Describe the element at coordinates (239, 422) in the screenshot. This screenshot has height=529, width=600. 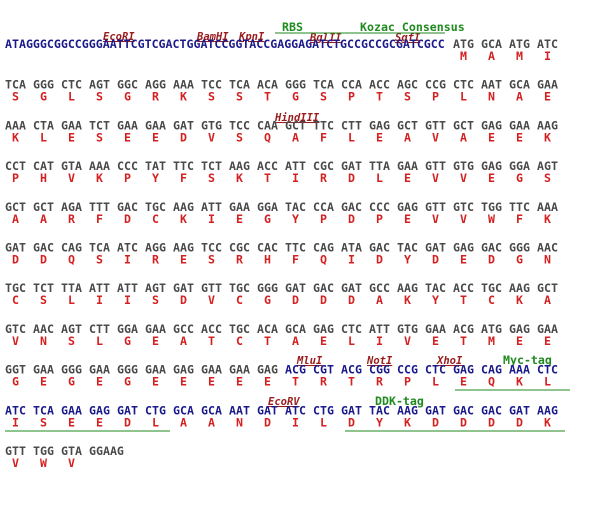
I see `amino-acid: N` at that location.